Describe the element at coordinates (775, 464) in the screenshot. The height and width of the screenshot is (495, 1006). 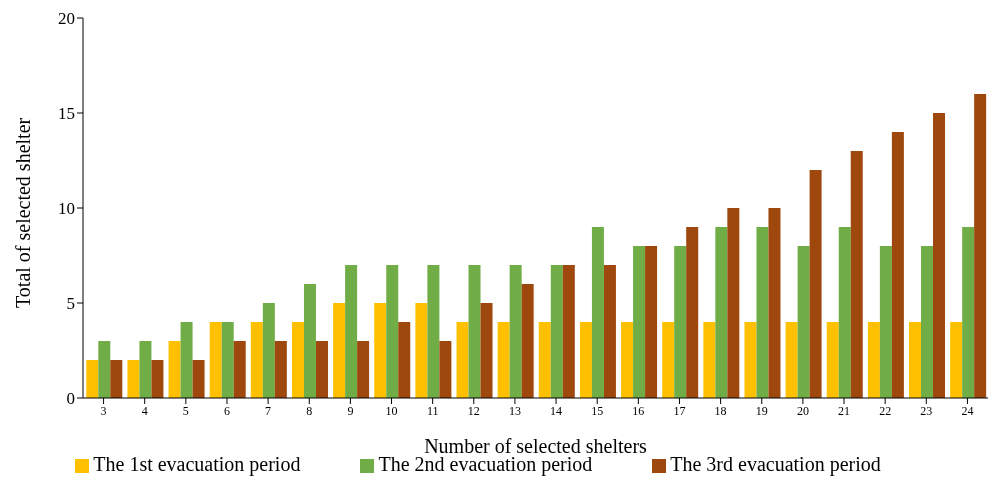
I see `legend-label: The 3rd evacuation period` at that location.